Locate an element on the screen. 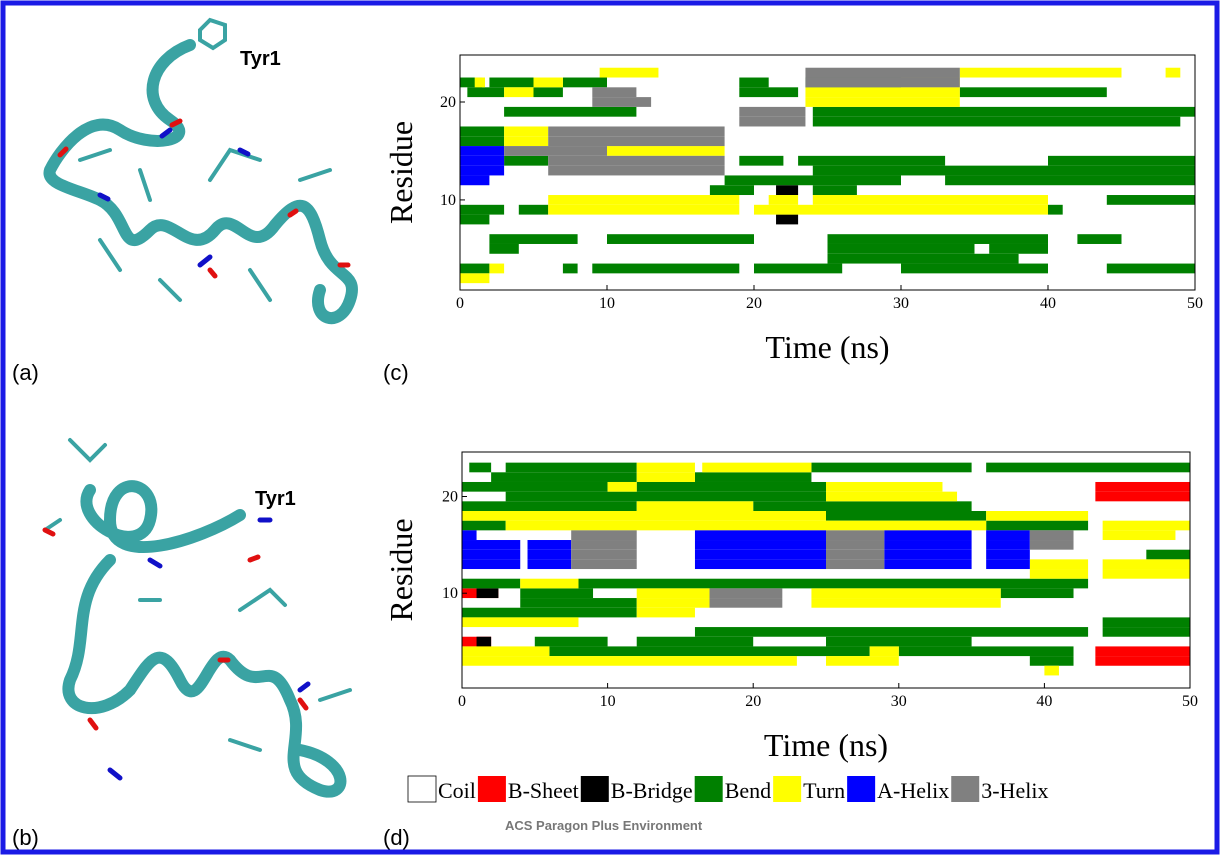 The image size is (1220, 855). x-tick-label: 40 is located at coordinates (1044, 701).